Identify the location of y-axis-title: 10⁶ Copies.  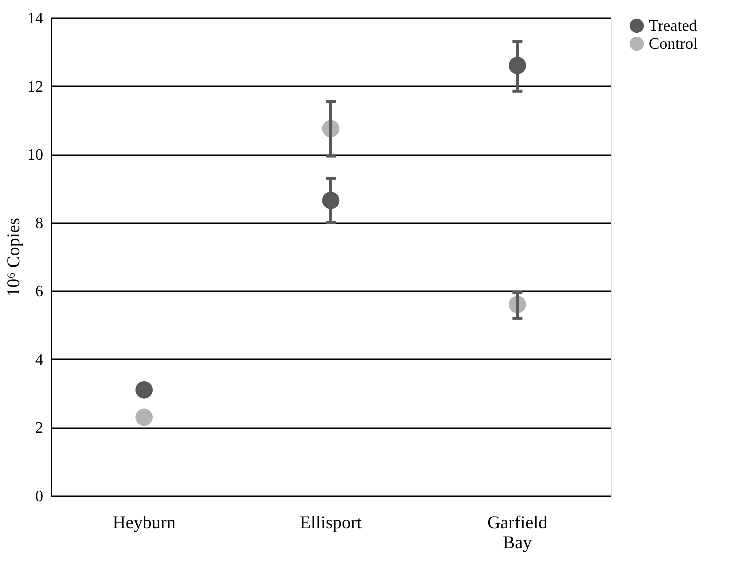
(14, 257).